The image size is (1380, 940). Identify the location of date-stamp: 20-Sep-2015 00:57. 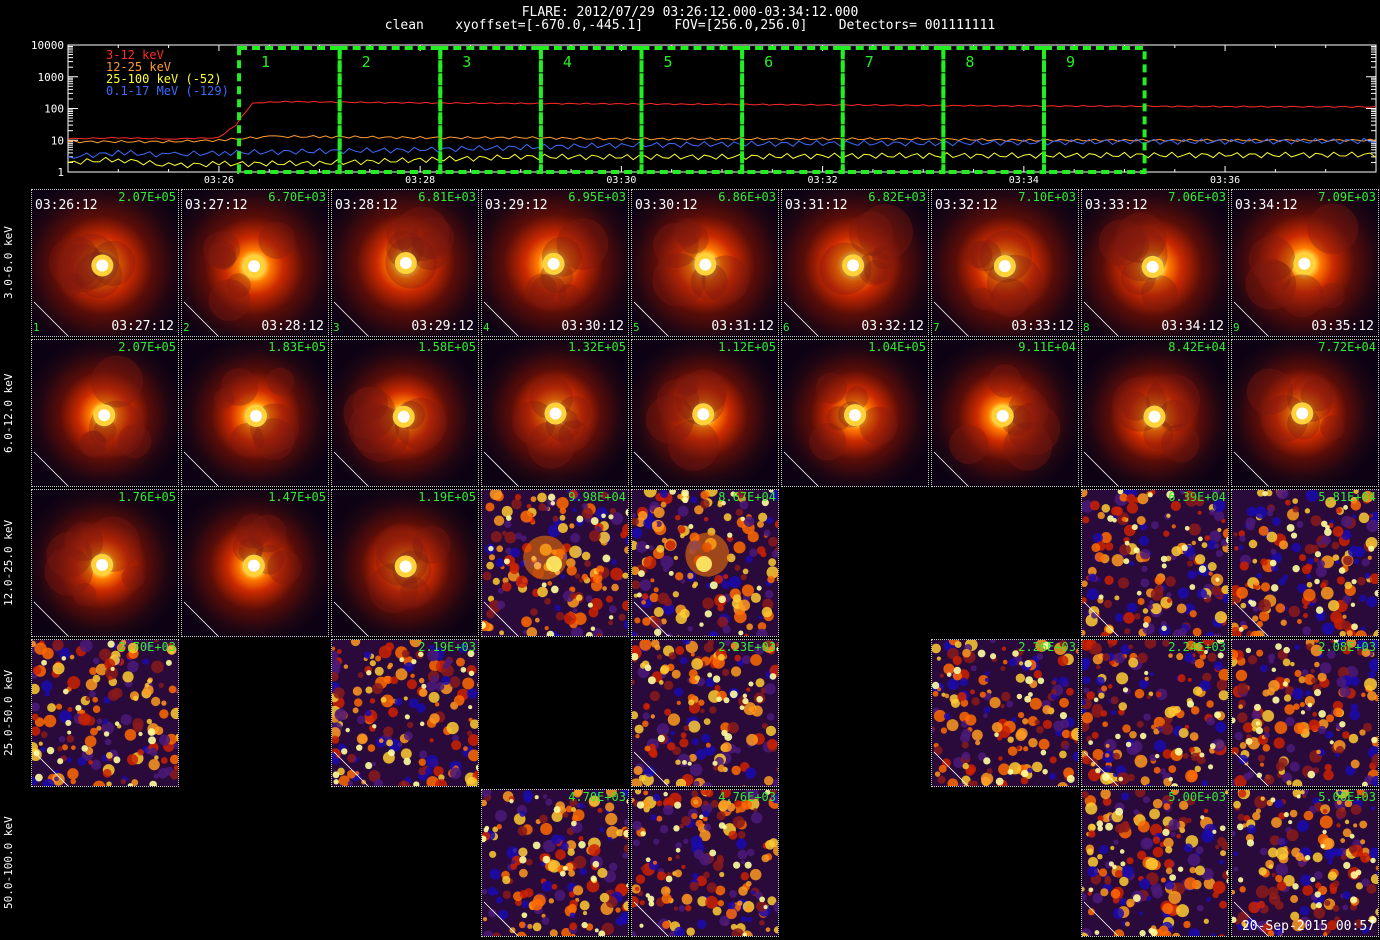
(1308, 926).